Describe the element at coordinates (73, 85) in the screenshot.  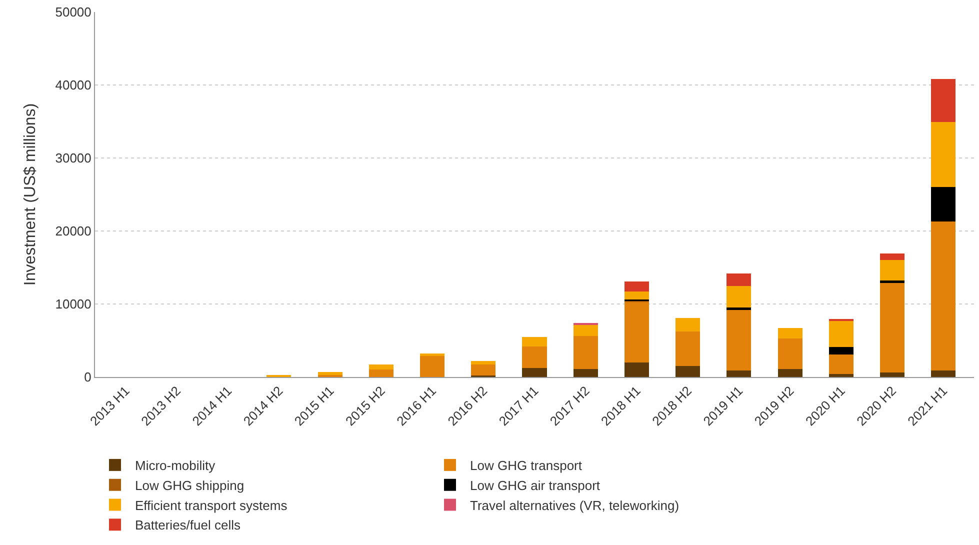
I see `y-tick-label: 40000` at that location.